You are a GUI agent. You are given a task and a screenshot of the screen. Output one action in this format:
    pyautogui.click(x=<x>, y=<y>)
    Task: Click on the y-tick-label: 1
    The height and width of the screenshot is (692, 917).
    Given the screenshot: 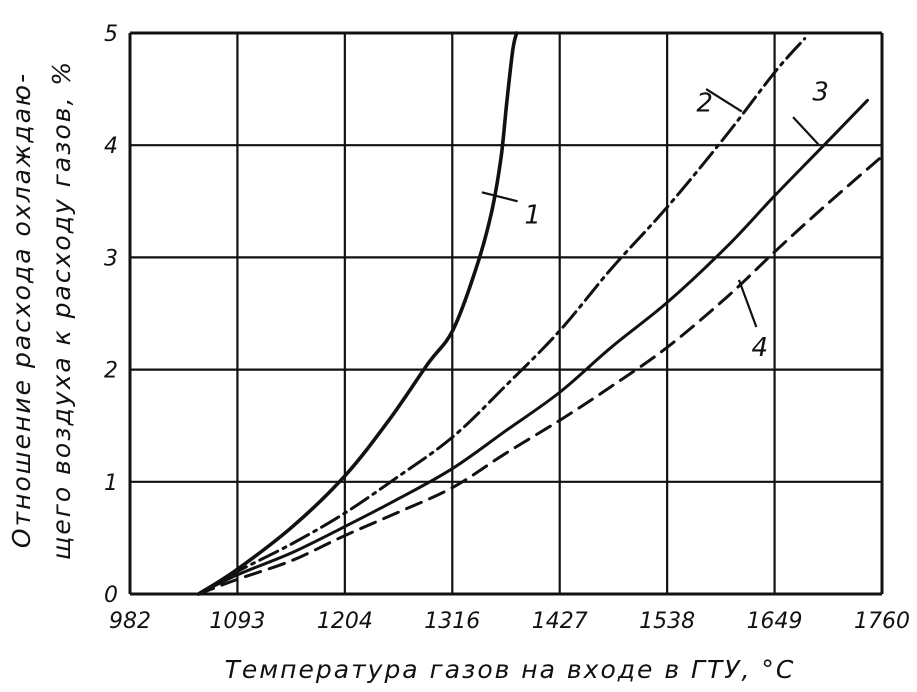 What is the action you would take?
    pyautogui.click(x=111, y=483)
    